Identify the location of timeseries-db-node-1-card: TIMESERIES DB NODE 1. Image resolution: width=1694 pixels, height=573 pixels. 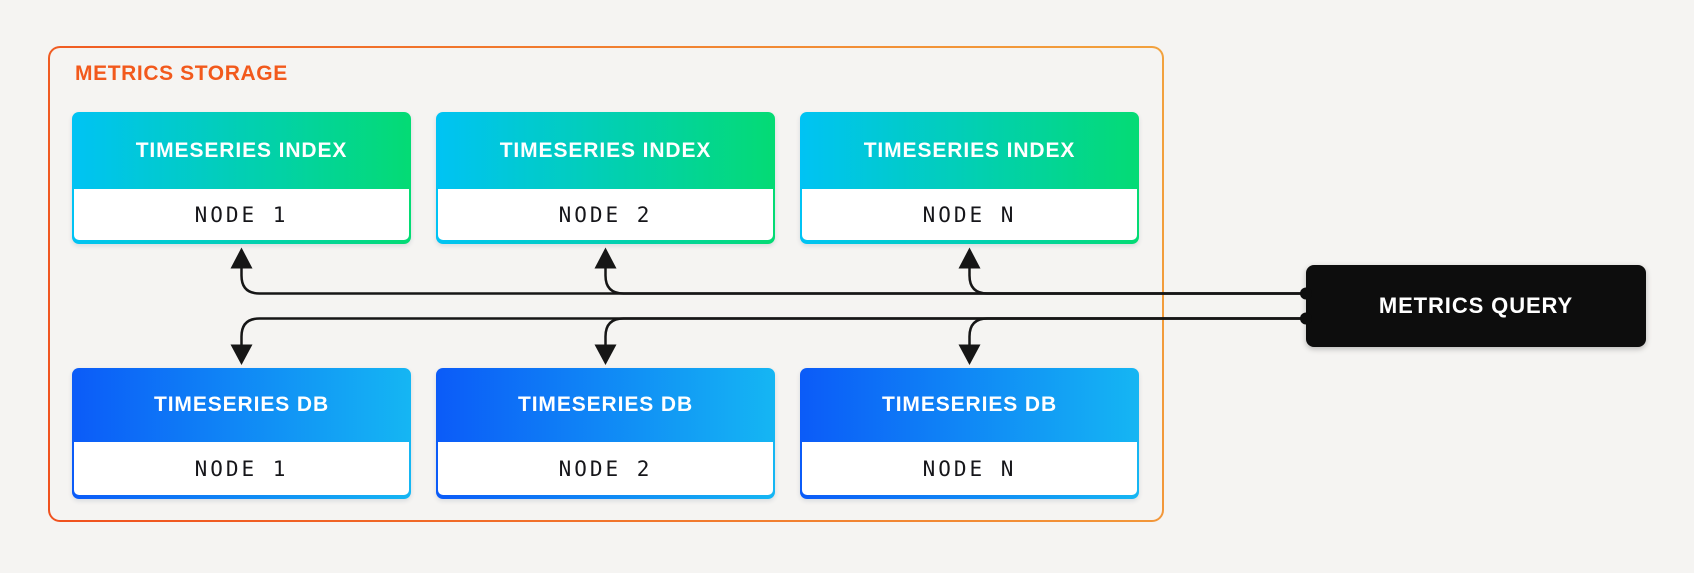
(241, 433).